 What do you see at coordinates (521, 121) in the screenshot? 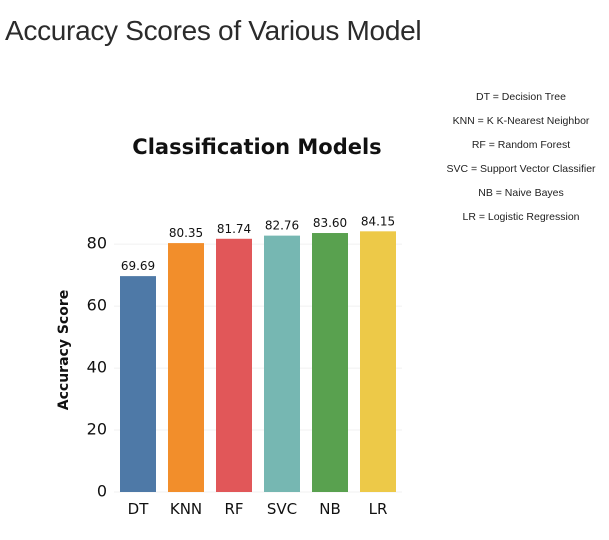
I see `legend-note-knn: KNN = K K-Nearest Neighbor` at bounding box center [521, 121].